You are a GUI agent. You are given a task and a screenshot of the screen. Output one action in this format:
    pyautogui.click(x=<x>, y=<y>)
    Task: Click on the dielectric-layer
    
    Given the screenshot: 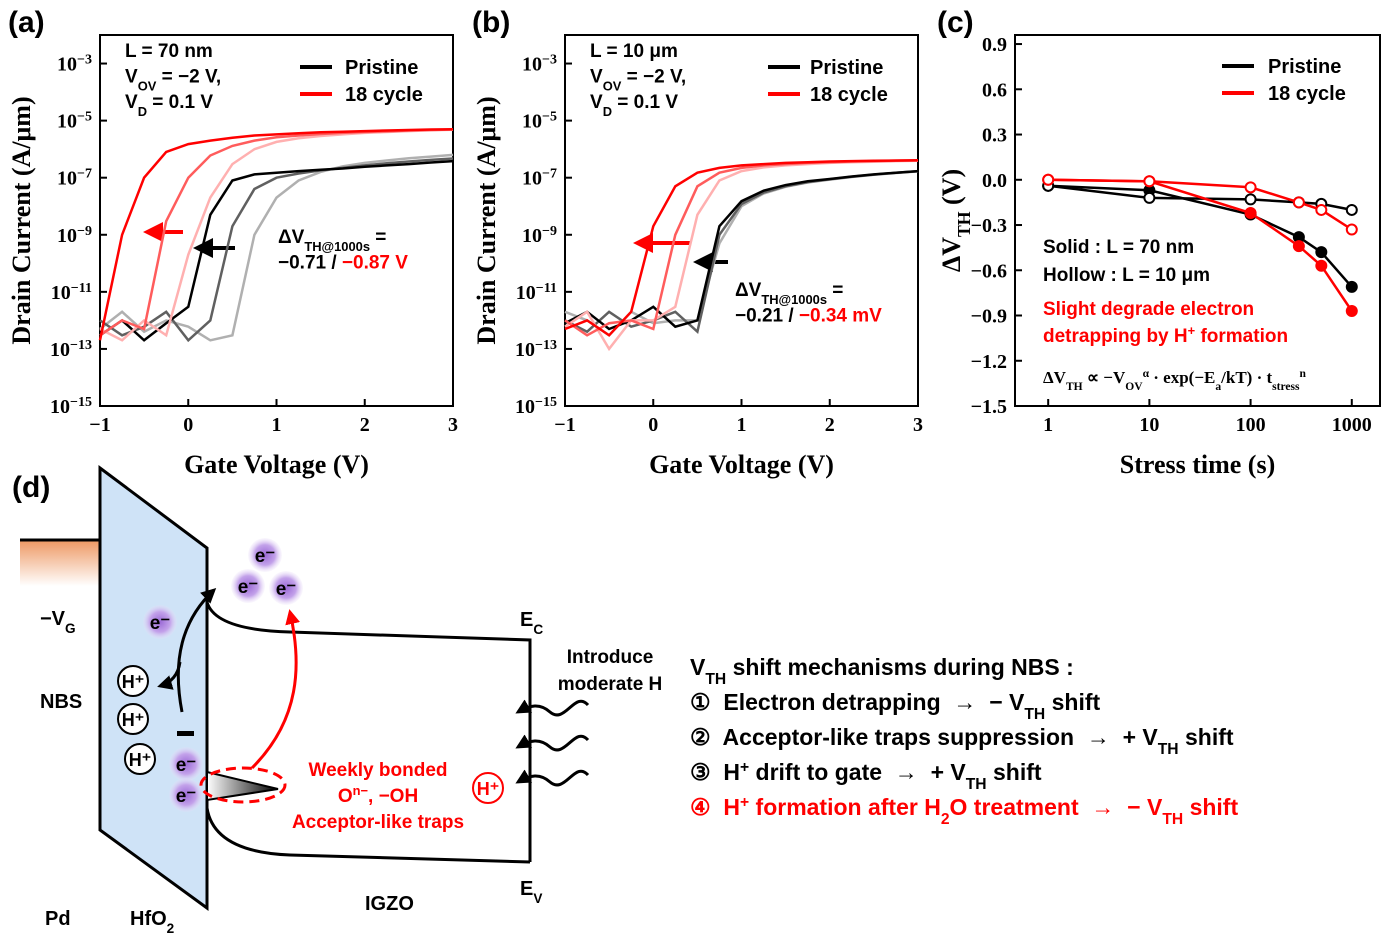 What is the action you would take?
    pyautogui.click(x=153, y=688)
    